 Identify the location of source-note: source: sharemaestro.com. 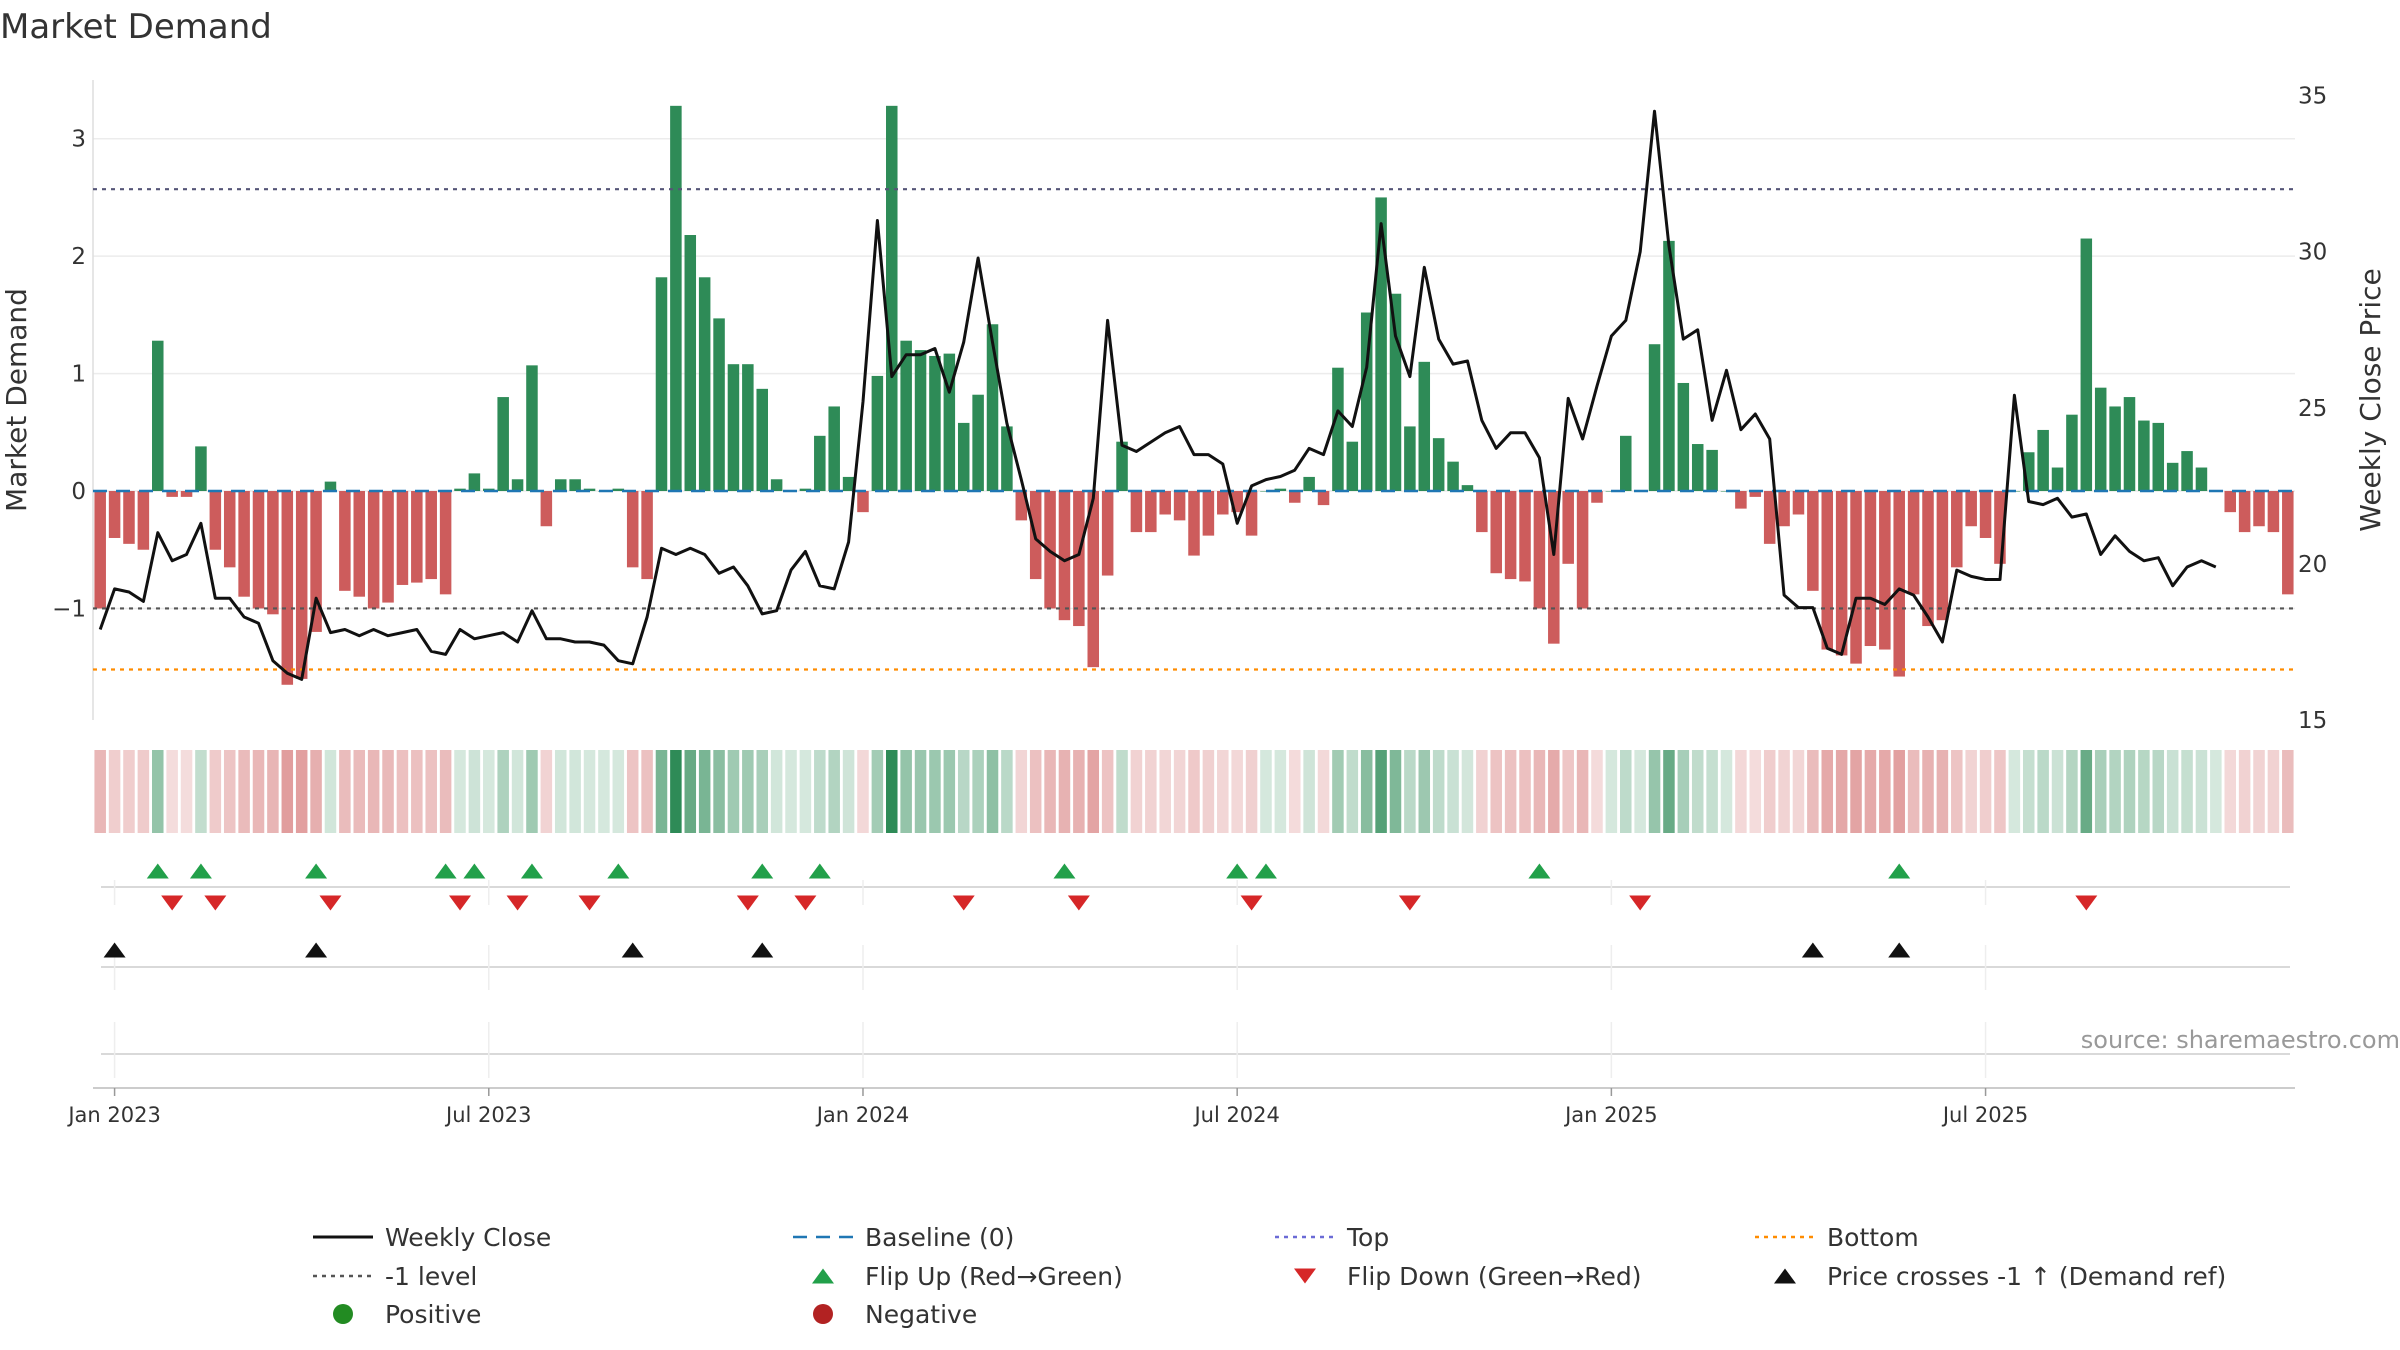
(2240, 1040).